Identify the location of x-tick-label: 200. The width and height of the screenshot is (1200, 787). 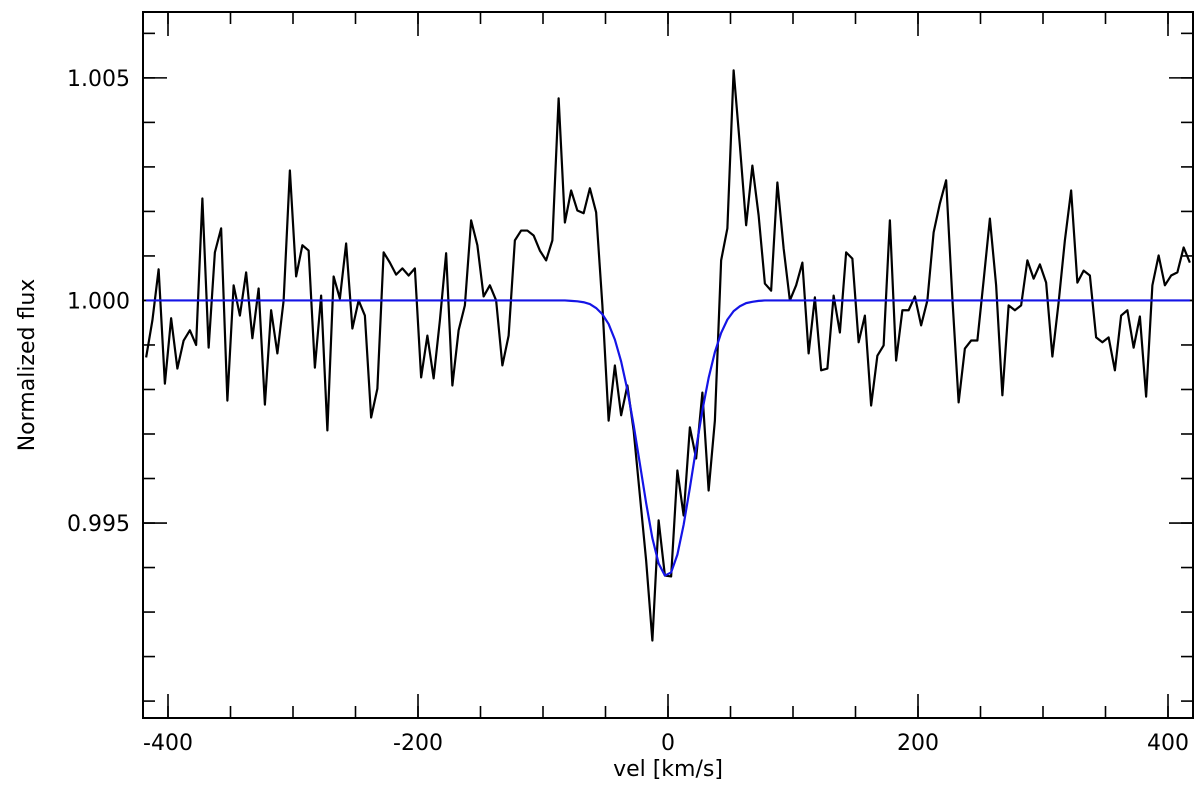
(918, 743).